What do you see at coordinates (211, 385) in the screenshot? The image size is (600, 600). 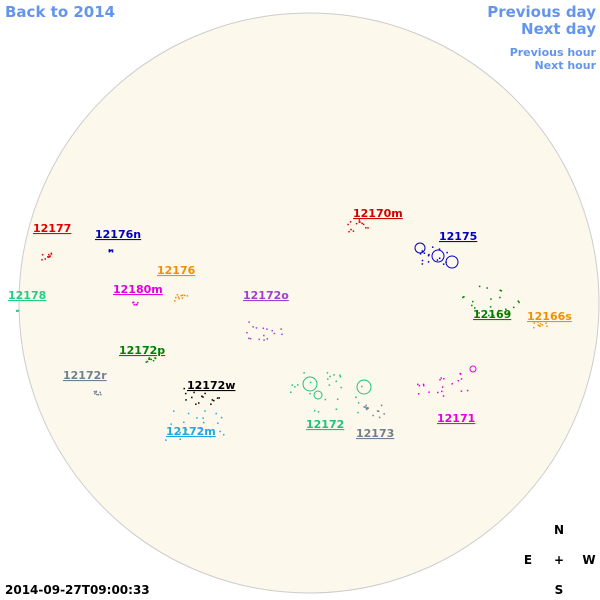 I see `region-label: 12172w` at bounding box center [211, 385].